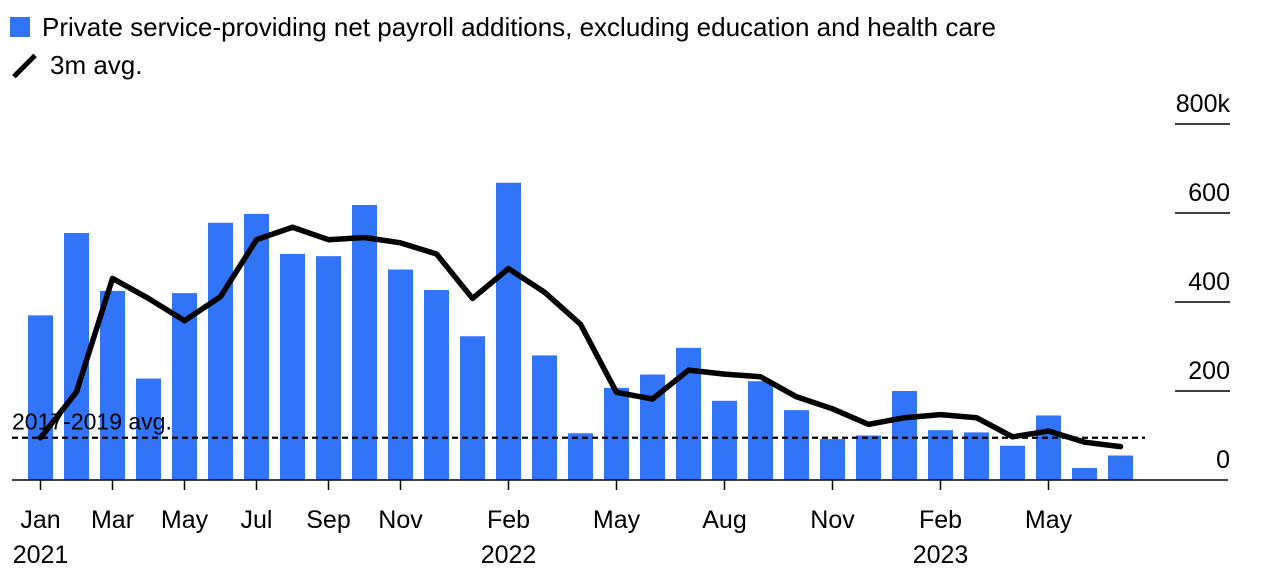 This screenshot has width=1262, height=578. I want to click on x-year-label: 2022, so click(509, 555).